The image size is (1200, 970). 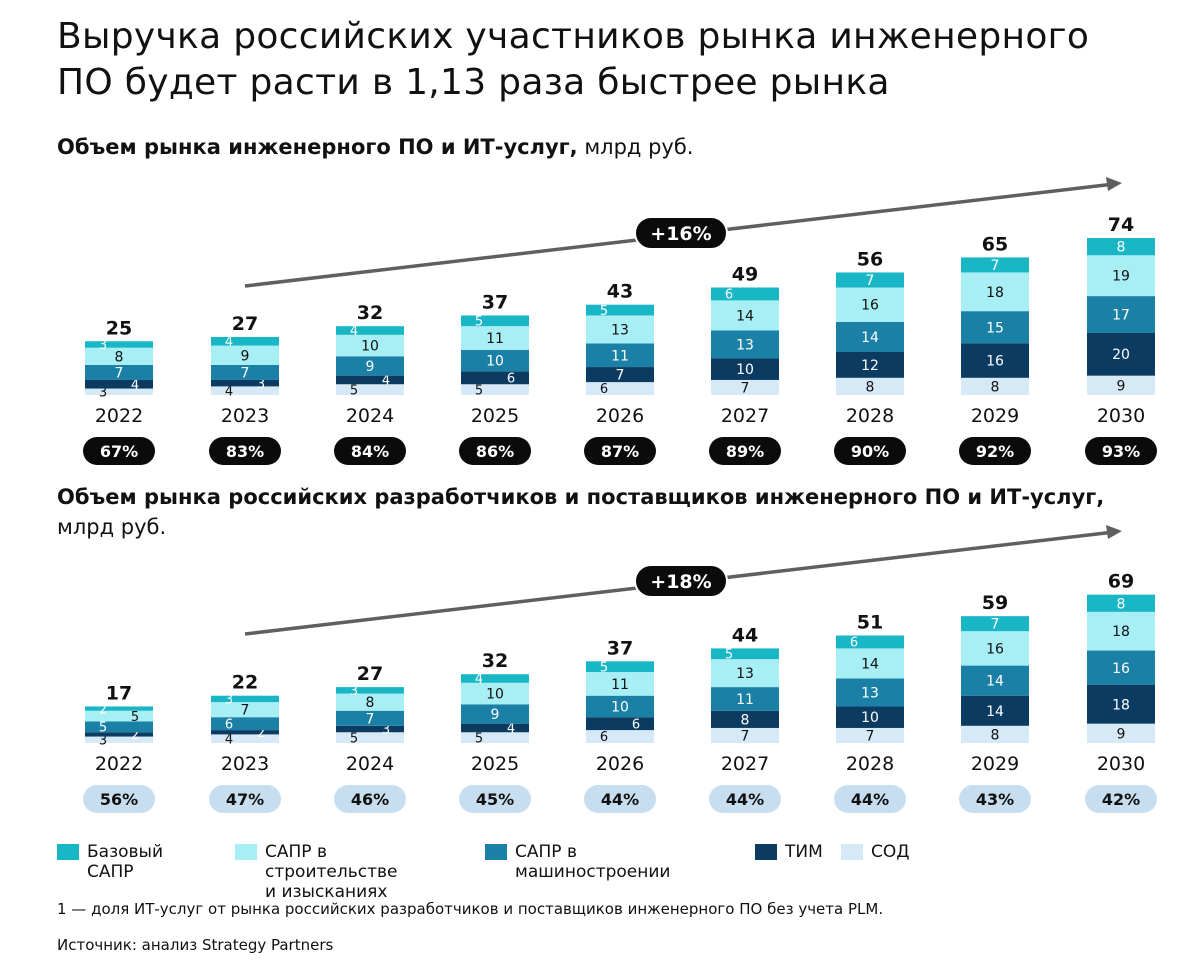 I want to click on c1-value-sod-2027: 7, so click(x=745, y=389).